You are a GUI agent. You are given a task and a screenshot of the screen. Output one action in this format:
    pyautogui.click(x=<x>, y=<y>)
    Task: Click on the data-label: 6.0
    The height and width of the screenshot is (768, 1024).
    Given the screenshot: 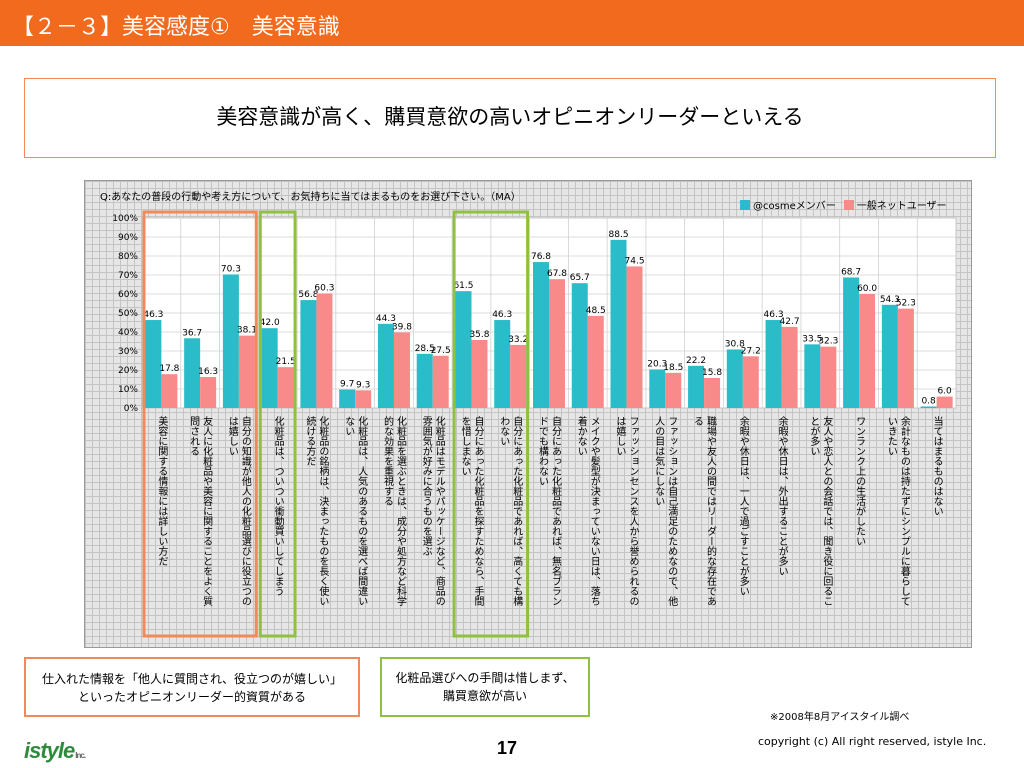 What is the action you would take?
    pyautogui.click(x=944, y=392)
    